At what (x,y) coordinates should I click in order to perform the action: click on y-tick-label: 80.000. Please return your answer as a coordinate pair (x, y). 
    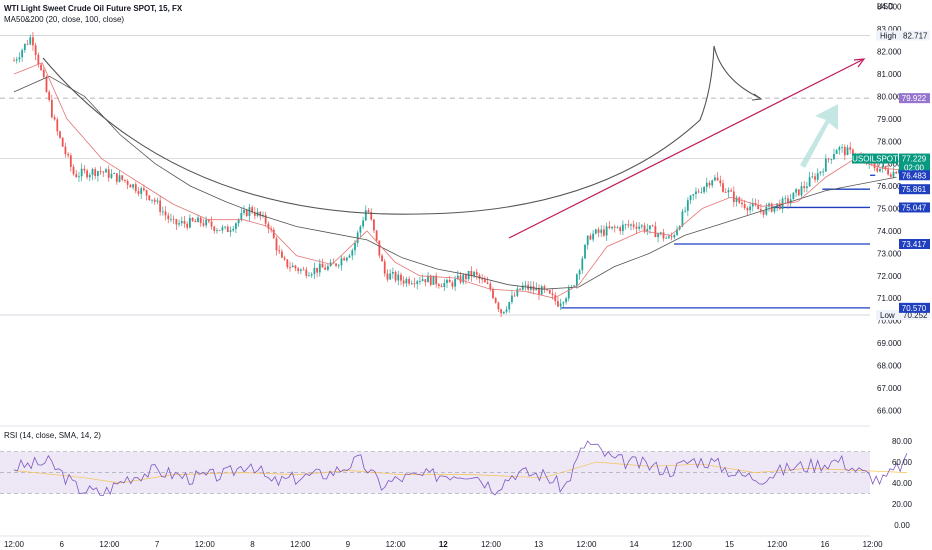
    Looking at the image, I should click on (889, 96).